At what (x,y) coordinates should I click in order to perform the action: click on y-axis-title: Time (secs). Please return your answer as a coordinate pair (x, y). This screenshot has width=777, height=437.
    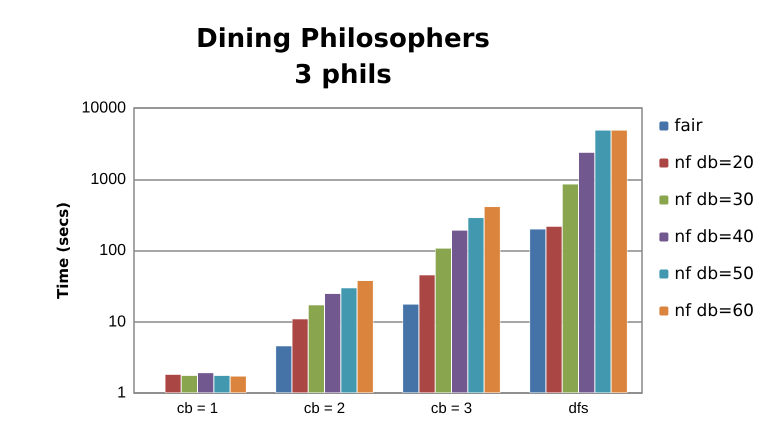
    Looking at the image, I should click on (63, 251).